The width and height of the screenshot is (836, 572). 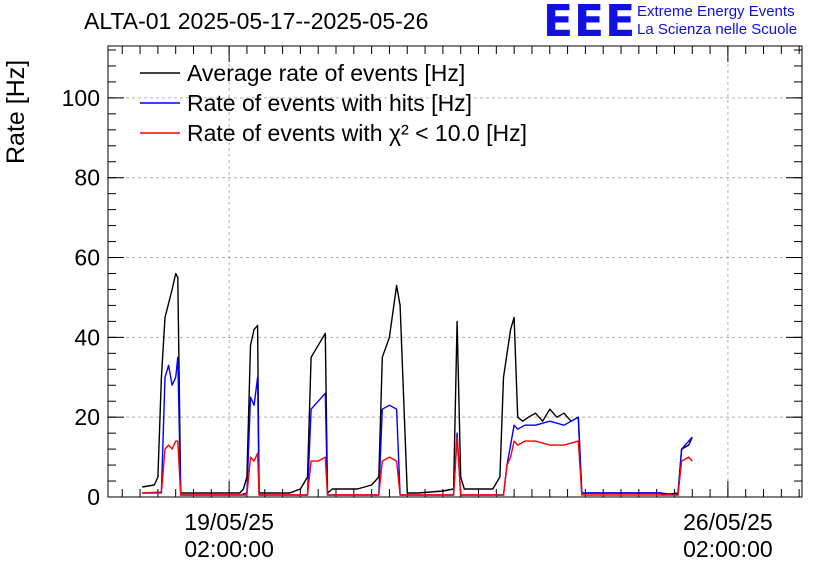 What do you see at coordinates (417, 466) in the screenshot?
I see `series-line` at bounding box center [417, 466].